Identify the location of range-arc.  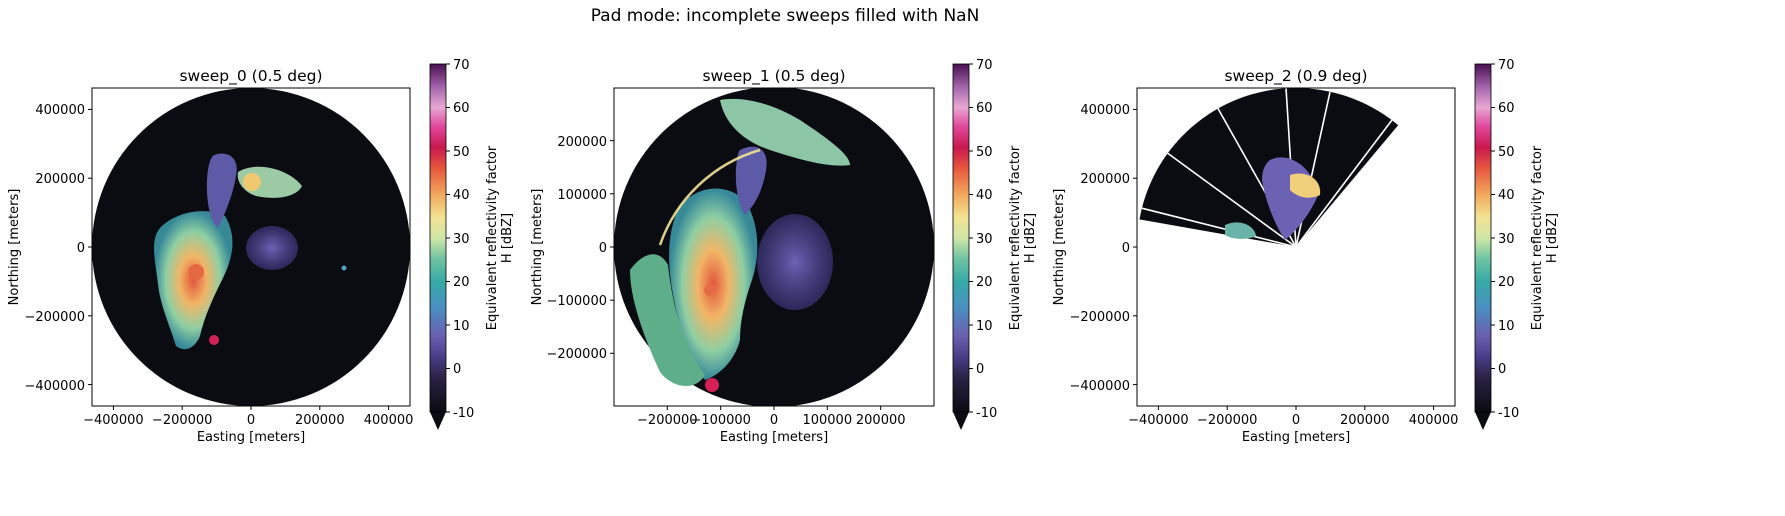
(709, 197).